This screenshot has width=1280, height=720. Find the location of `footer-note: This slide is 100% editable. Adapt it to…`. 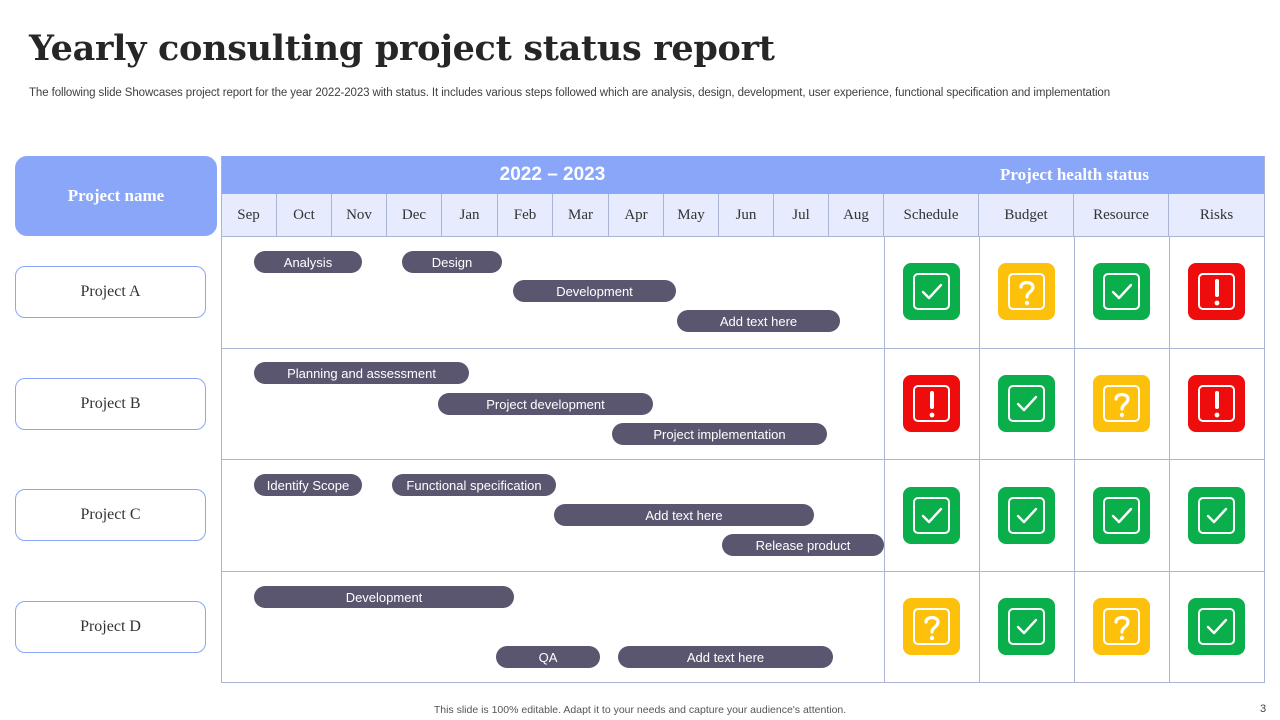

footer-note: This slide is 100% editable. Adapt it to… is located at coordinates (640, 710).